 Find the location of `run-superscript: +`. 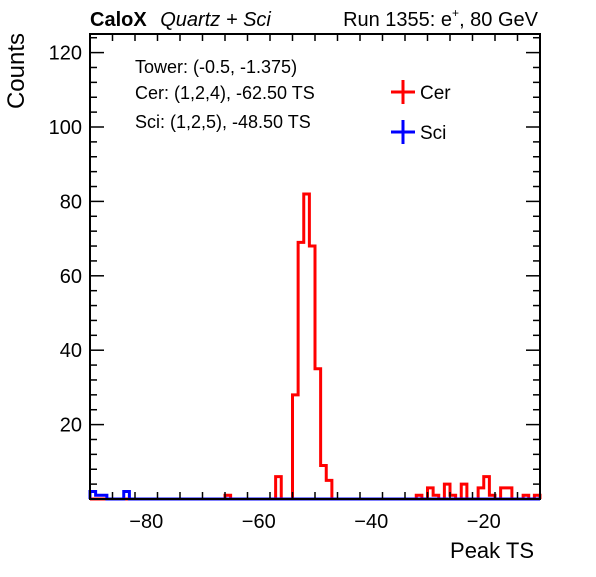

run-superscript: + is located at coordinates (455, 13).